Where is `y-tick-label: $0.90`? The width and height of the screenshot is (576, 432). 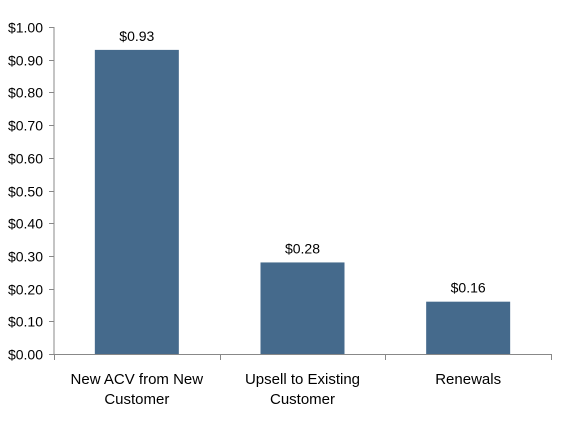 y-tick-label: $0.90 is located at coordinates (25, 61).